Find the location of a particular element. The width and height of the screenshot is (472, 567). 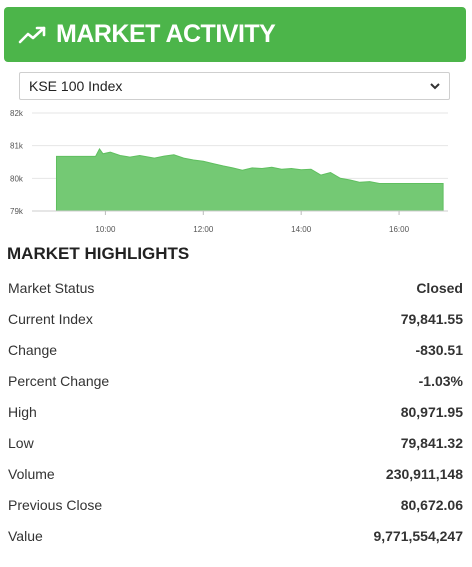

highlight-label: Change is located at coordinates (33, 350).